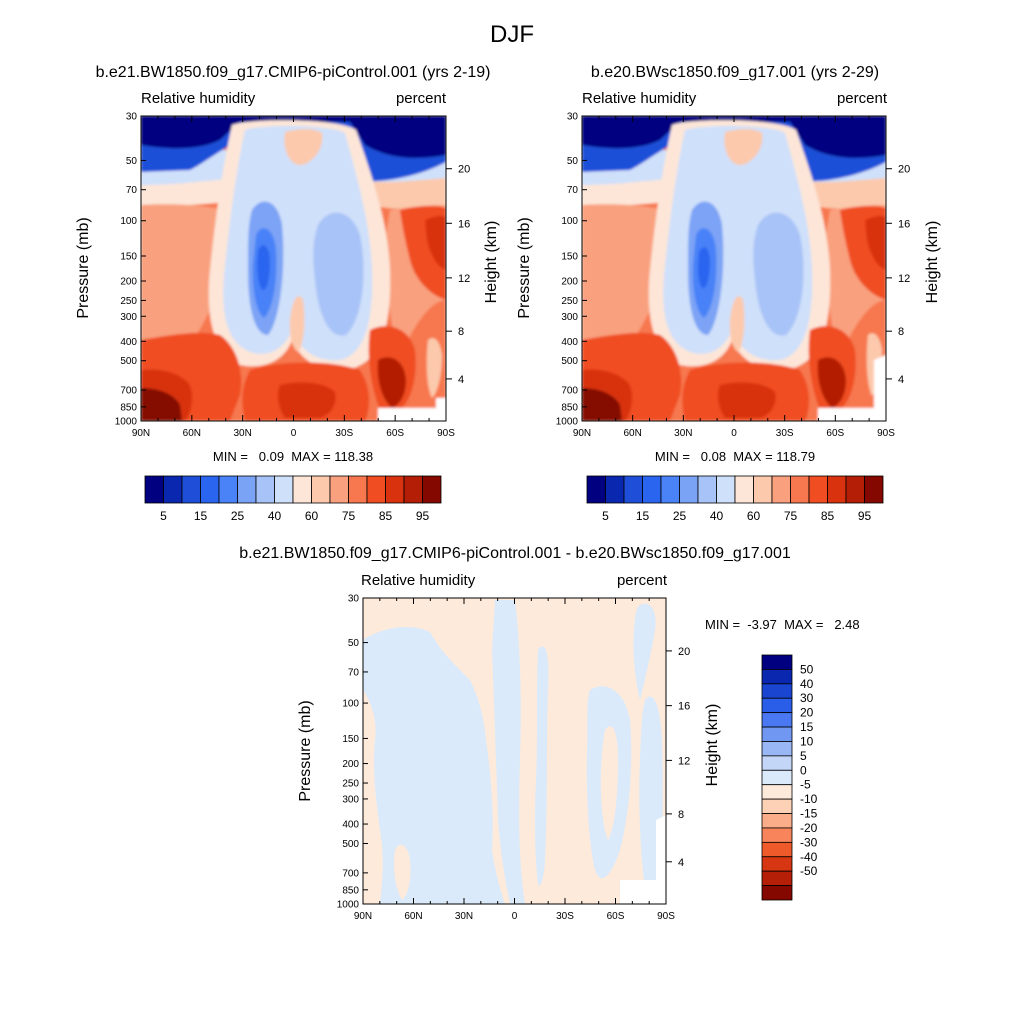 The height and width of the screenshot is (1024, 1024). I want to click on panel-3-stats: MIN = -3.97 MAX = 2.48, so click(782, 624).